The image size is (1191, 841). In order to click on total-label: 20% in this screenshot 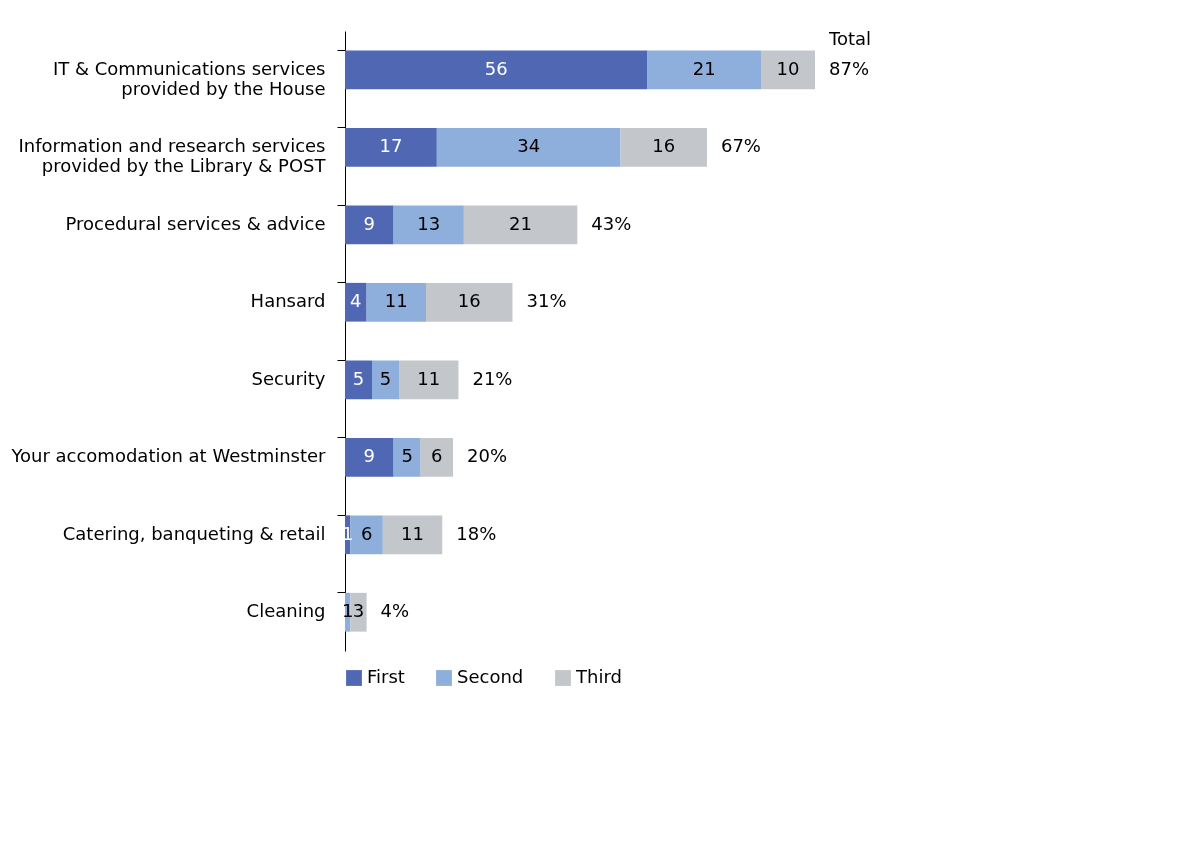, I will do `click(487, 456)`.